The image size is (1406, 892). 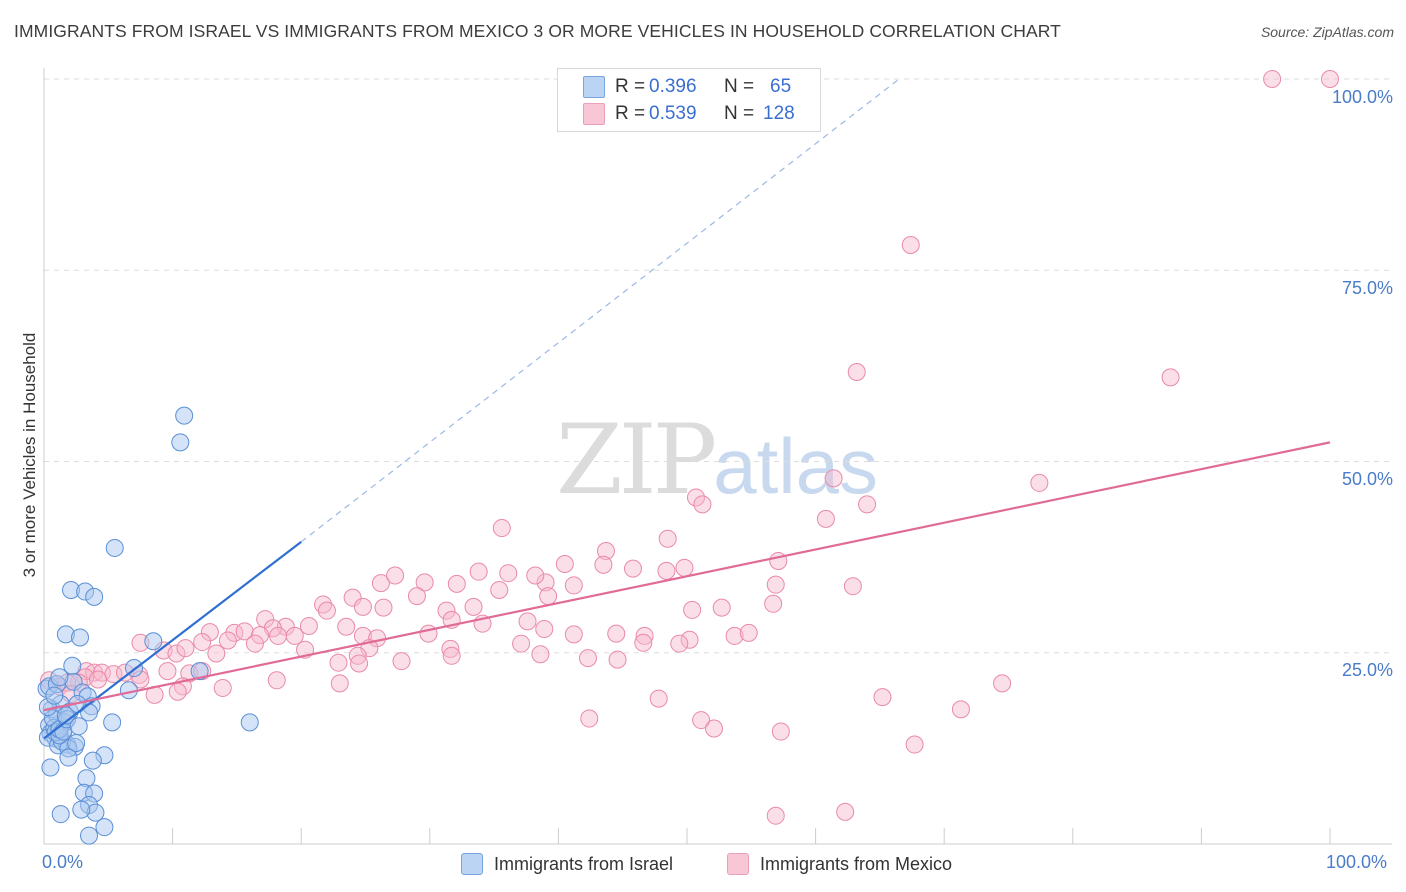 What do you see at coordinates (1357, 862) in the screenshot?
I see `x-tick-label-100: 100.0%` at bounding box center [1357, 862].